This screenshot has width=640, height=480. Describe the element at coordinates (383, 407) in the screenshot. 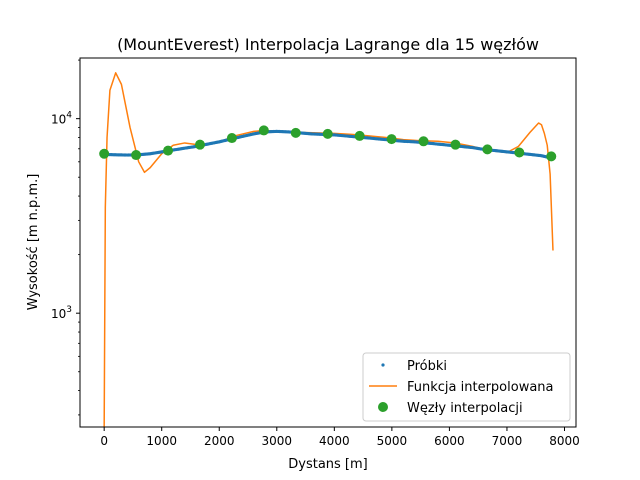

I see `legend-marker-wezly` at that location.